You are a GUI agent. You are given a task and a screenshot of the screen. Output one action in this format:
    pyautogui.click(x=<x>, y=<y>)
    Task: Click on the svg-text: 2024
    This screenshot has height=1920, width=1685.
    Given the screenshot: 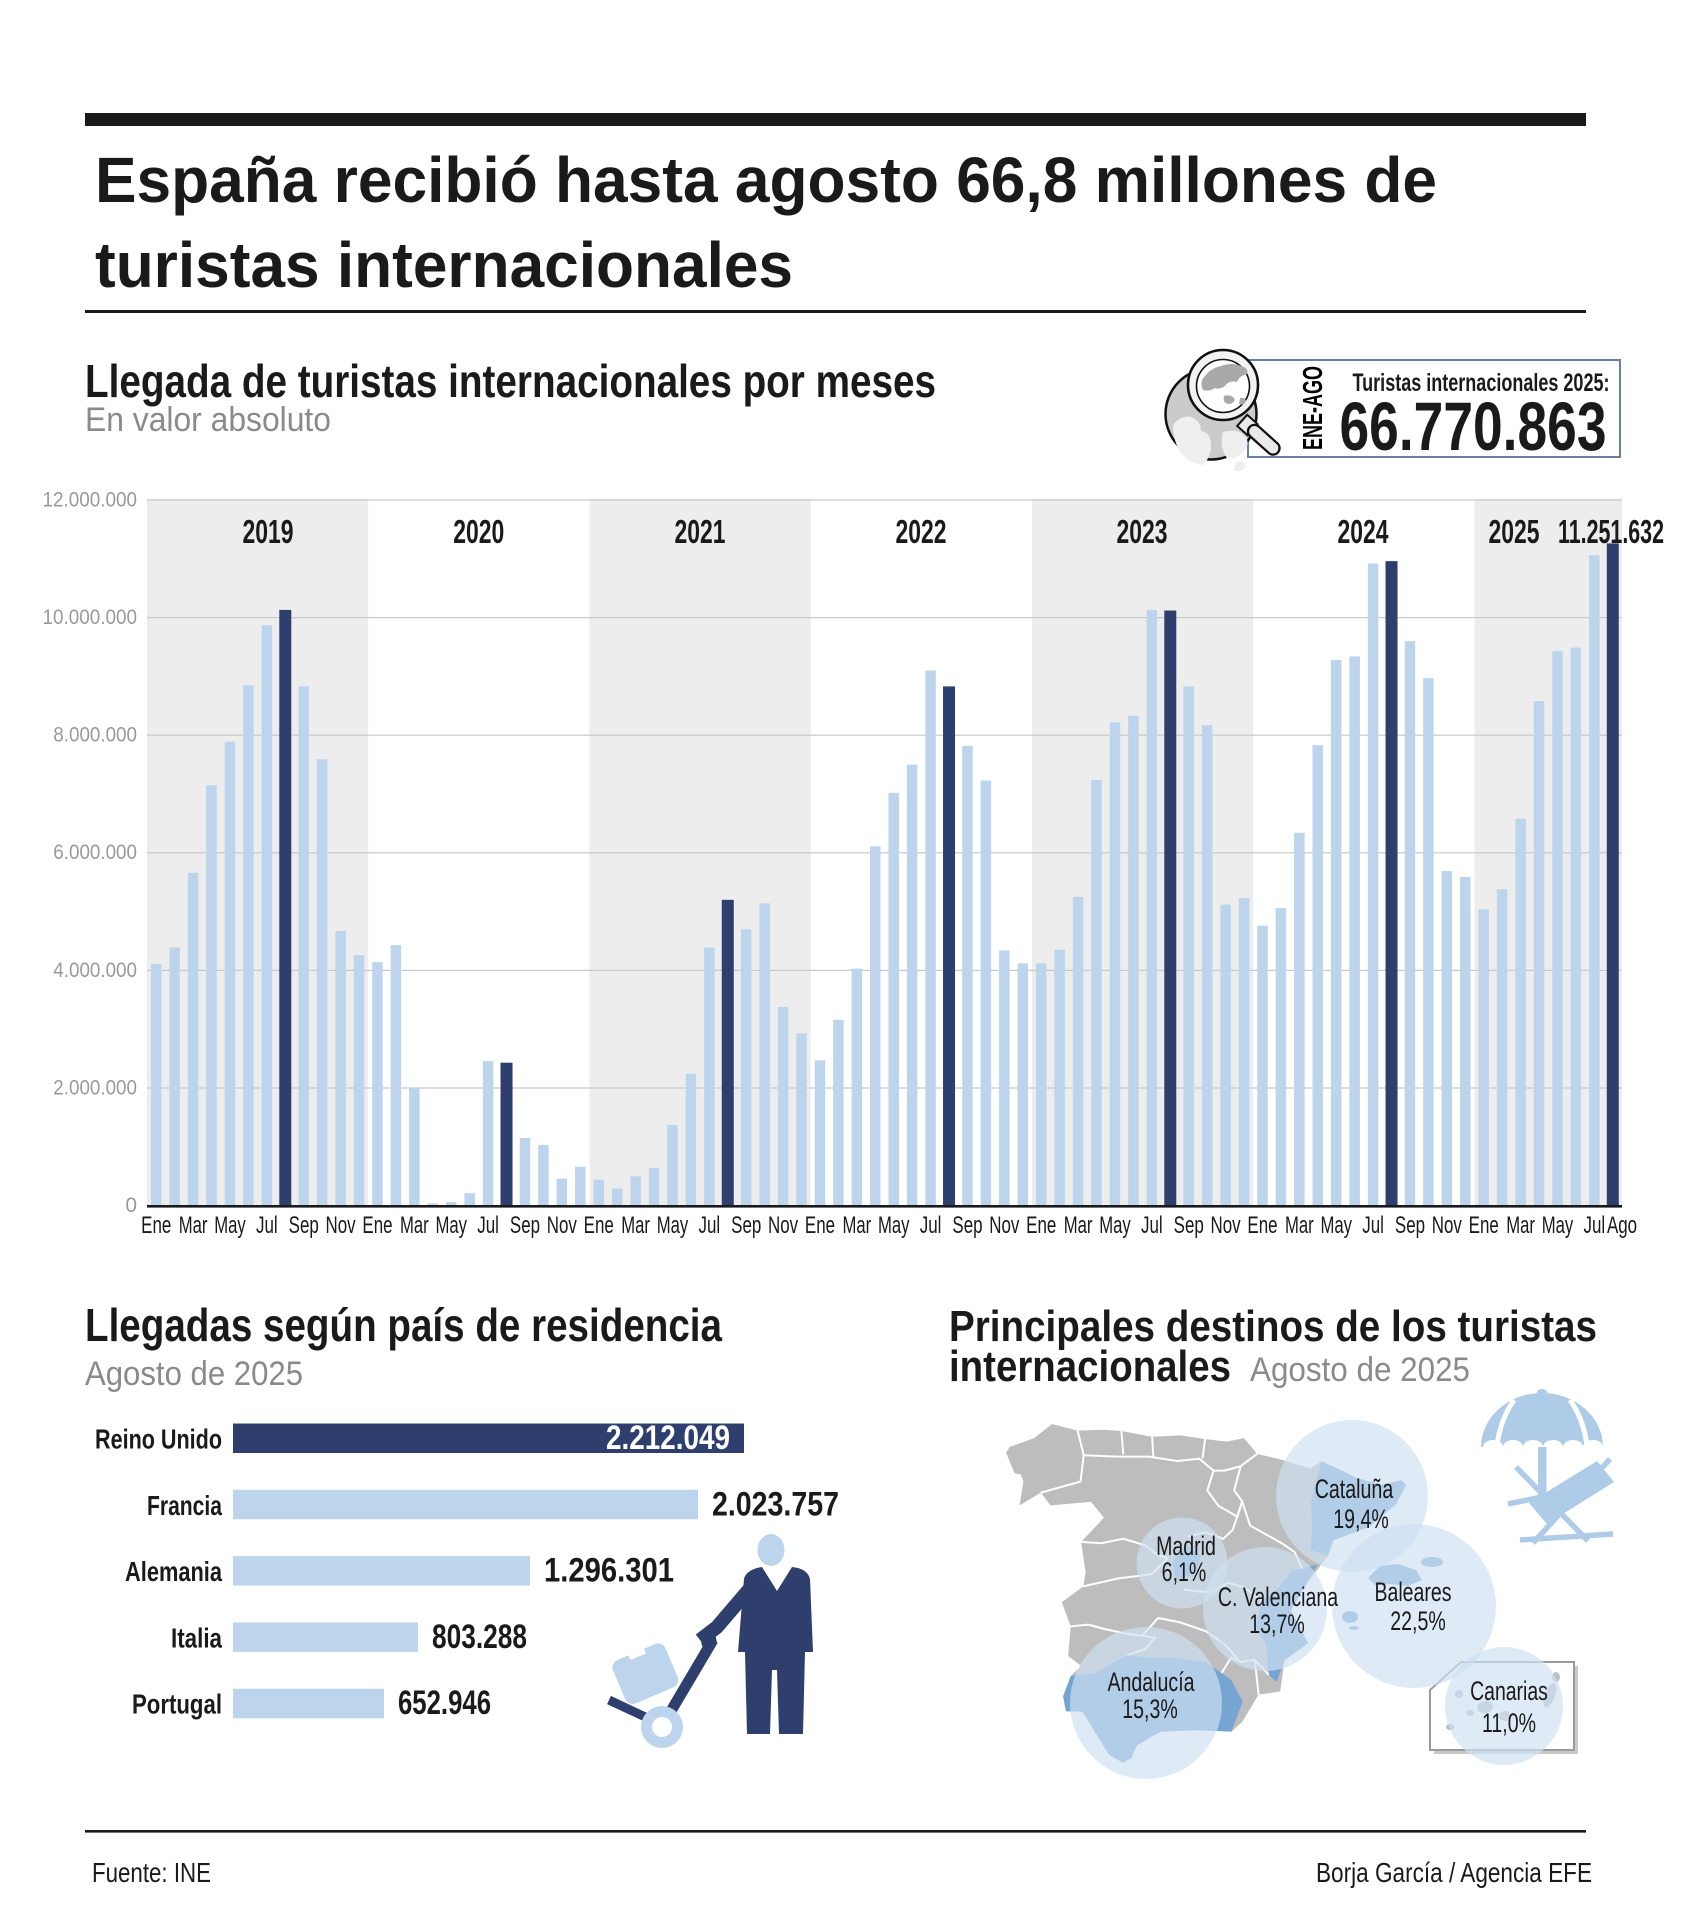 What is the action you would take?
    pyautogui.click(x=1363, y=531)
    